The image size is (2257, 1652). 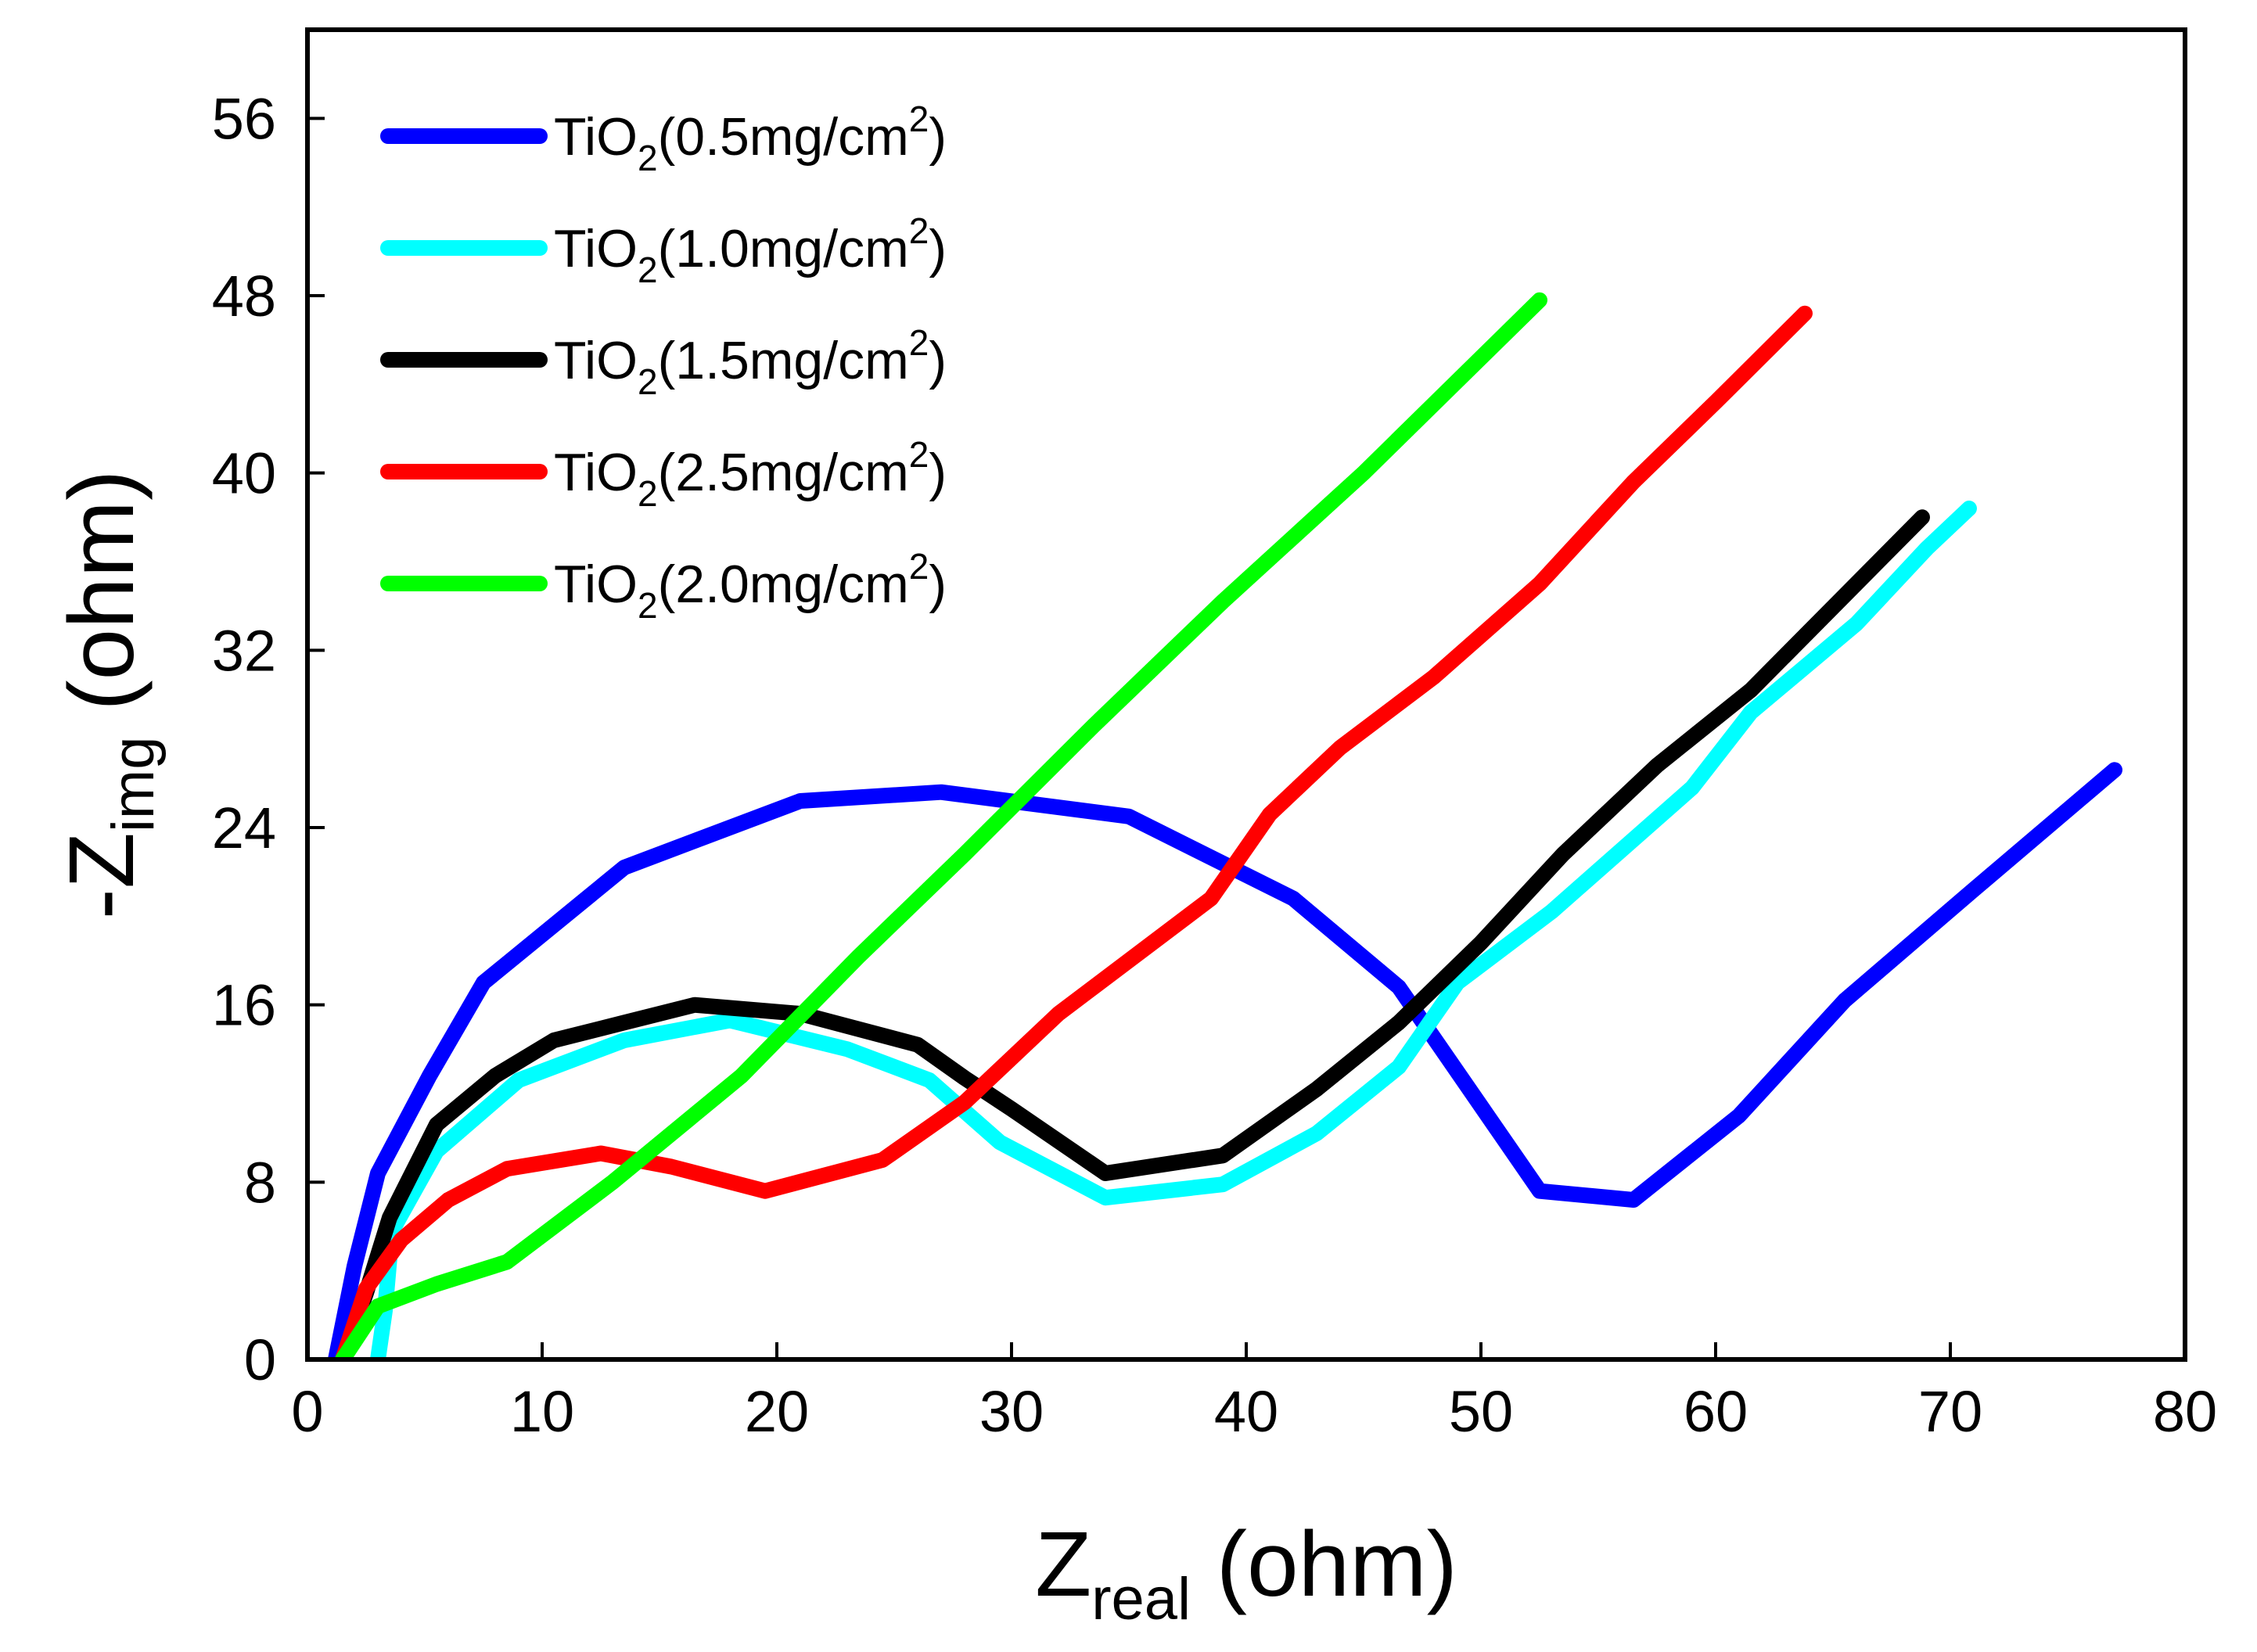 I want to click on y-tick-label: 40, so click(x=244, y=473).